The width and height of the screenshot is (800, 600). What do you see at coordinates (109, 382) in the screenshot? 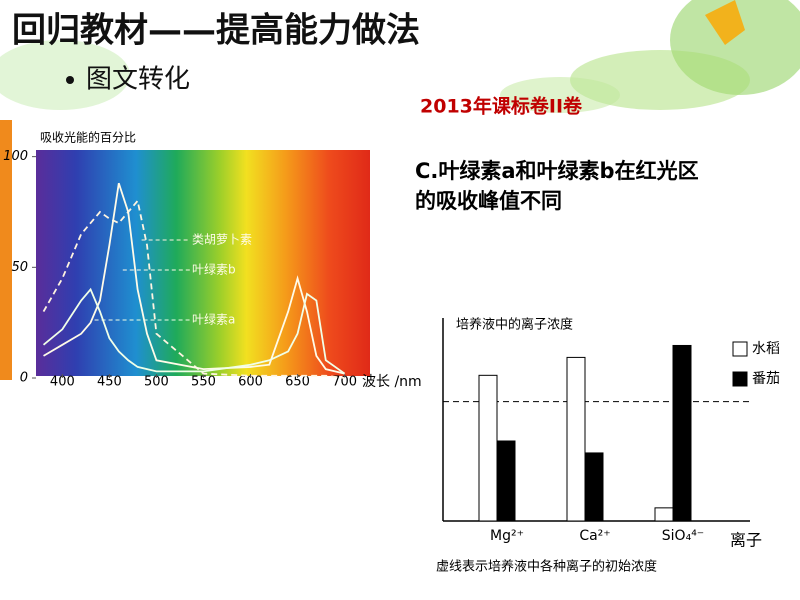
I see `x-tick-label: 450` at bounding box center [109, 382].